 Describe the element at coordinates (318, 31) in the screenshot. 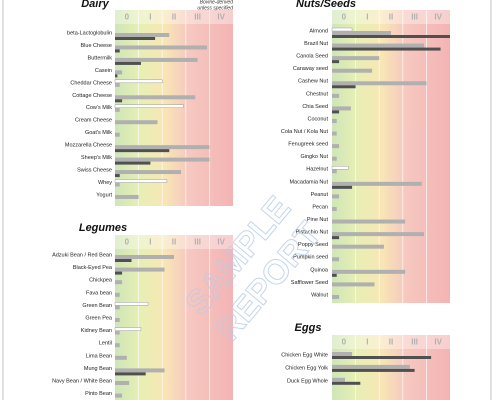

I see `row-label: Almond` at that location.